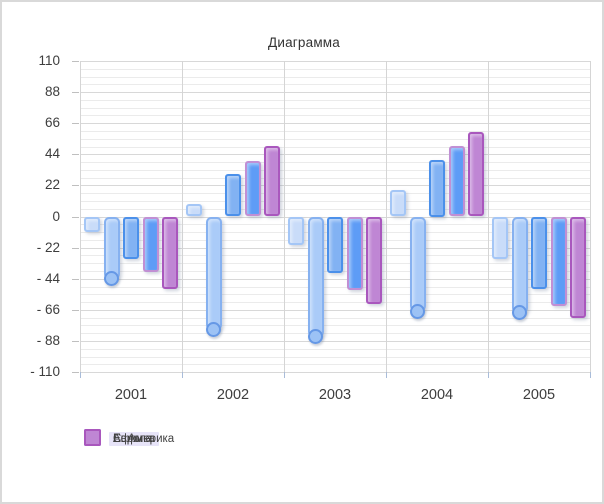  What do you see at coordinates (558, 261) in the screenshot?
I see `bar-europe-2005` at bounding box center [558, 261].